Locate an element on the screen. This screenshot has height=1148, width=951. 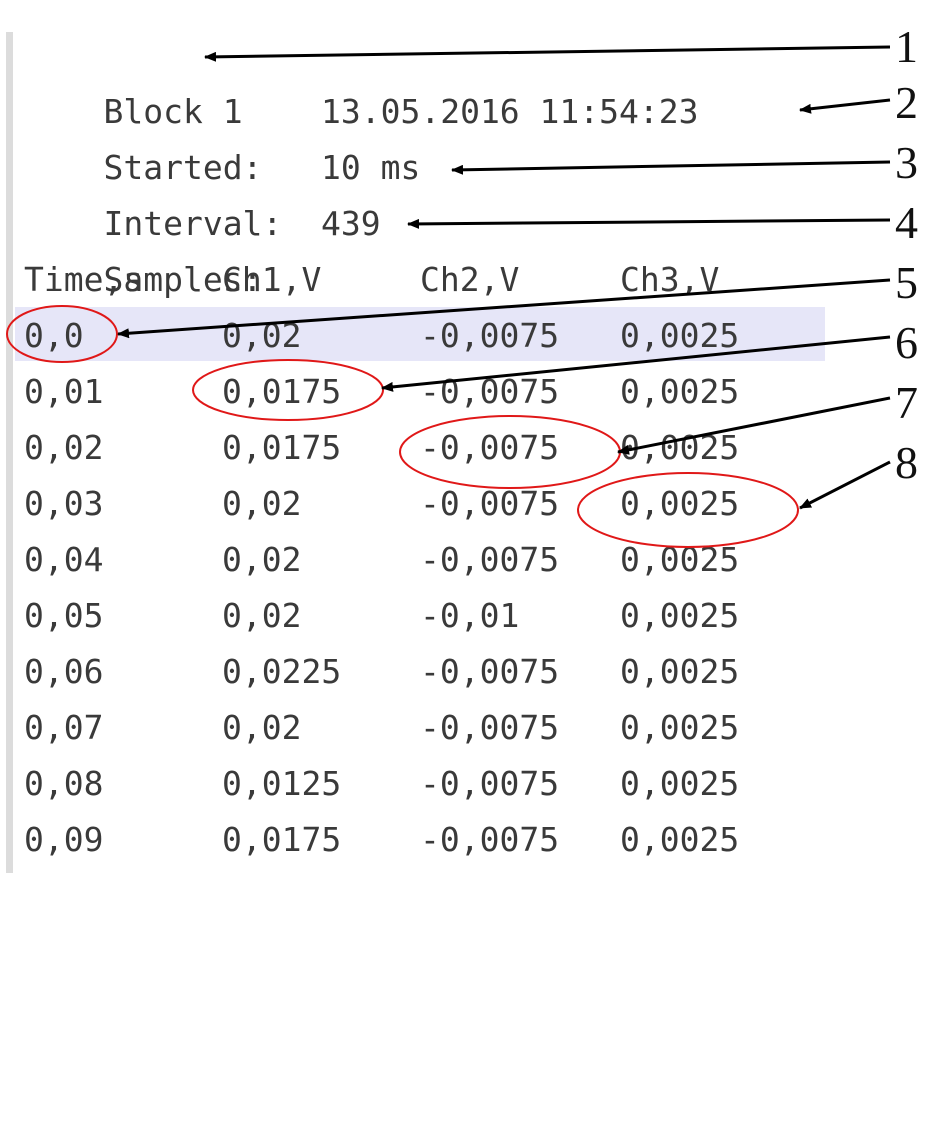
cell-ch1: 0,0225 is located at coordinates (282, 671).